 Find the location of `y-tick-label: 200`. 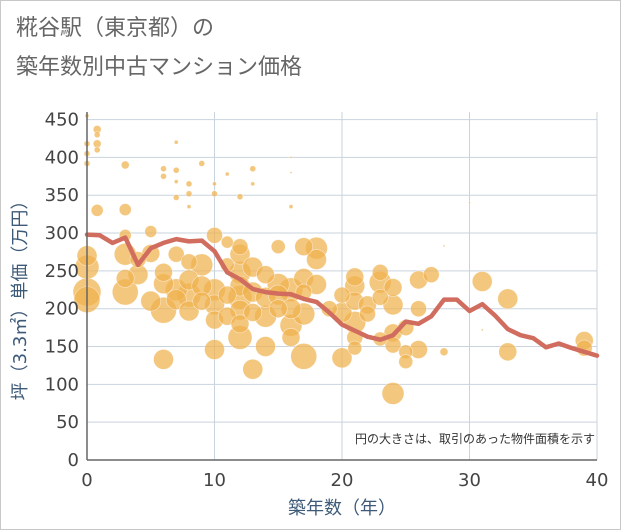

y-tick-label: 200 is located at coordinates (62, 309).